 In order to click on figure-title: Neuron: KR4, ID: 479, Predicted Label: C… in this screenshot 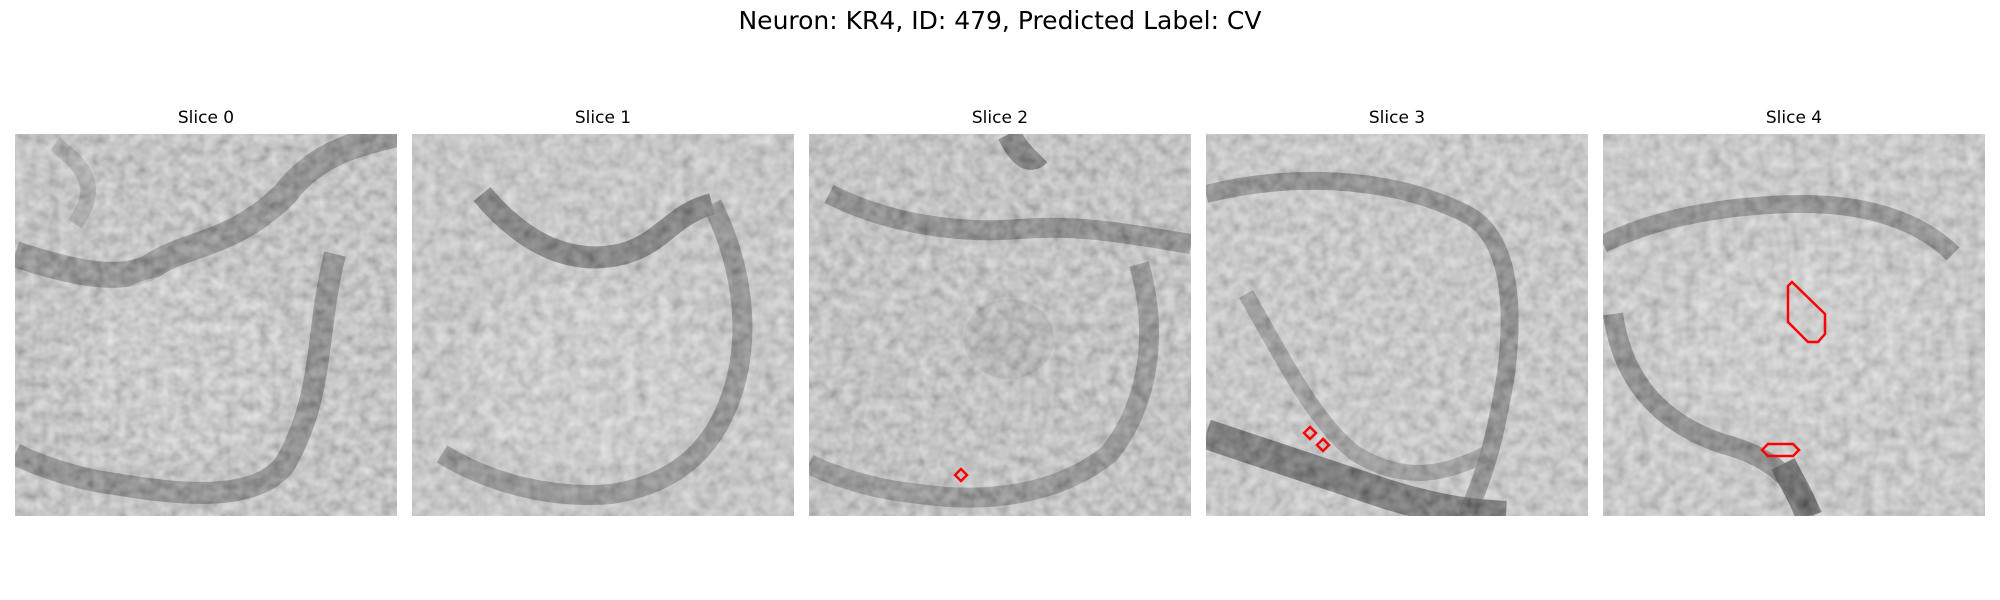, I will do `click(1000, 20)`.